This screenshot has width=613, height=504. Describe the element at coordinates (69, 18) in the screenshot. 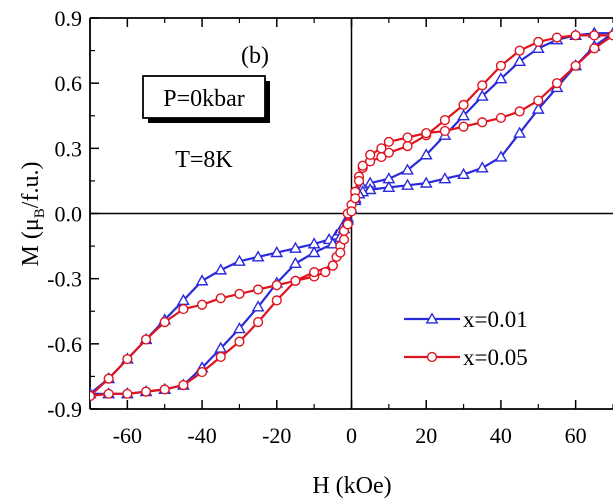

I see `y-tick-label: 0.9` at that location.